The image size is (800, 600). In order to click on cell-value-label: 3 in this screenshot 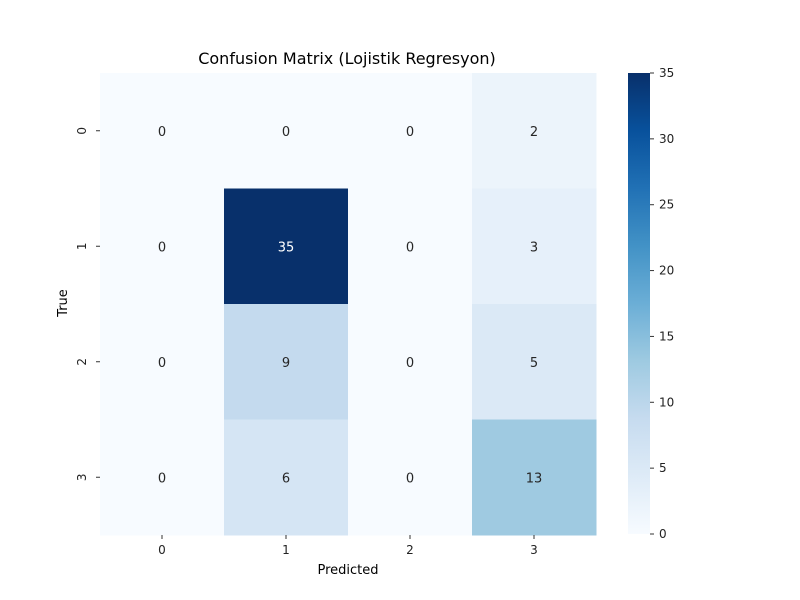, I will do `click(534, 247)`.